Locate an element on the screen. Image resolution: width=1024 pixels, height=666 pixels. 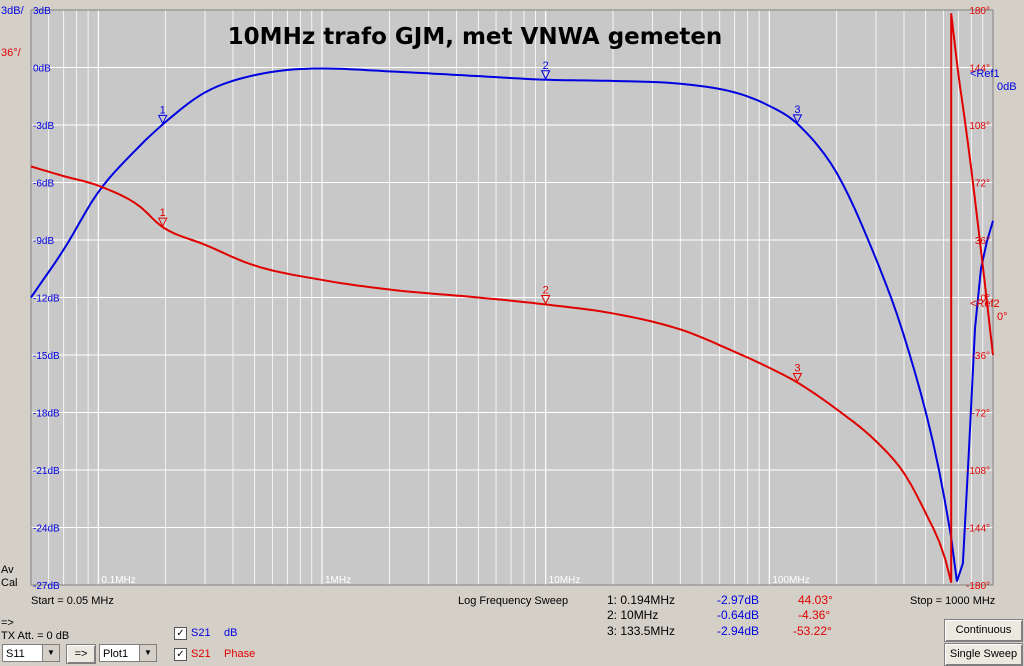
trace1-checkbox: ✓ is located at coordinates (180, 633).